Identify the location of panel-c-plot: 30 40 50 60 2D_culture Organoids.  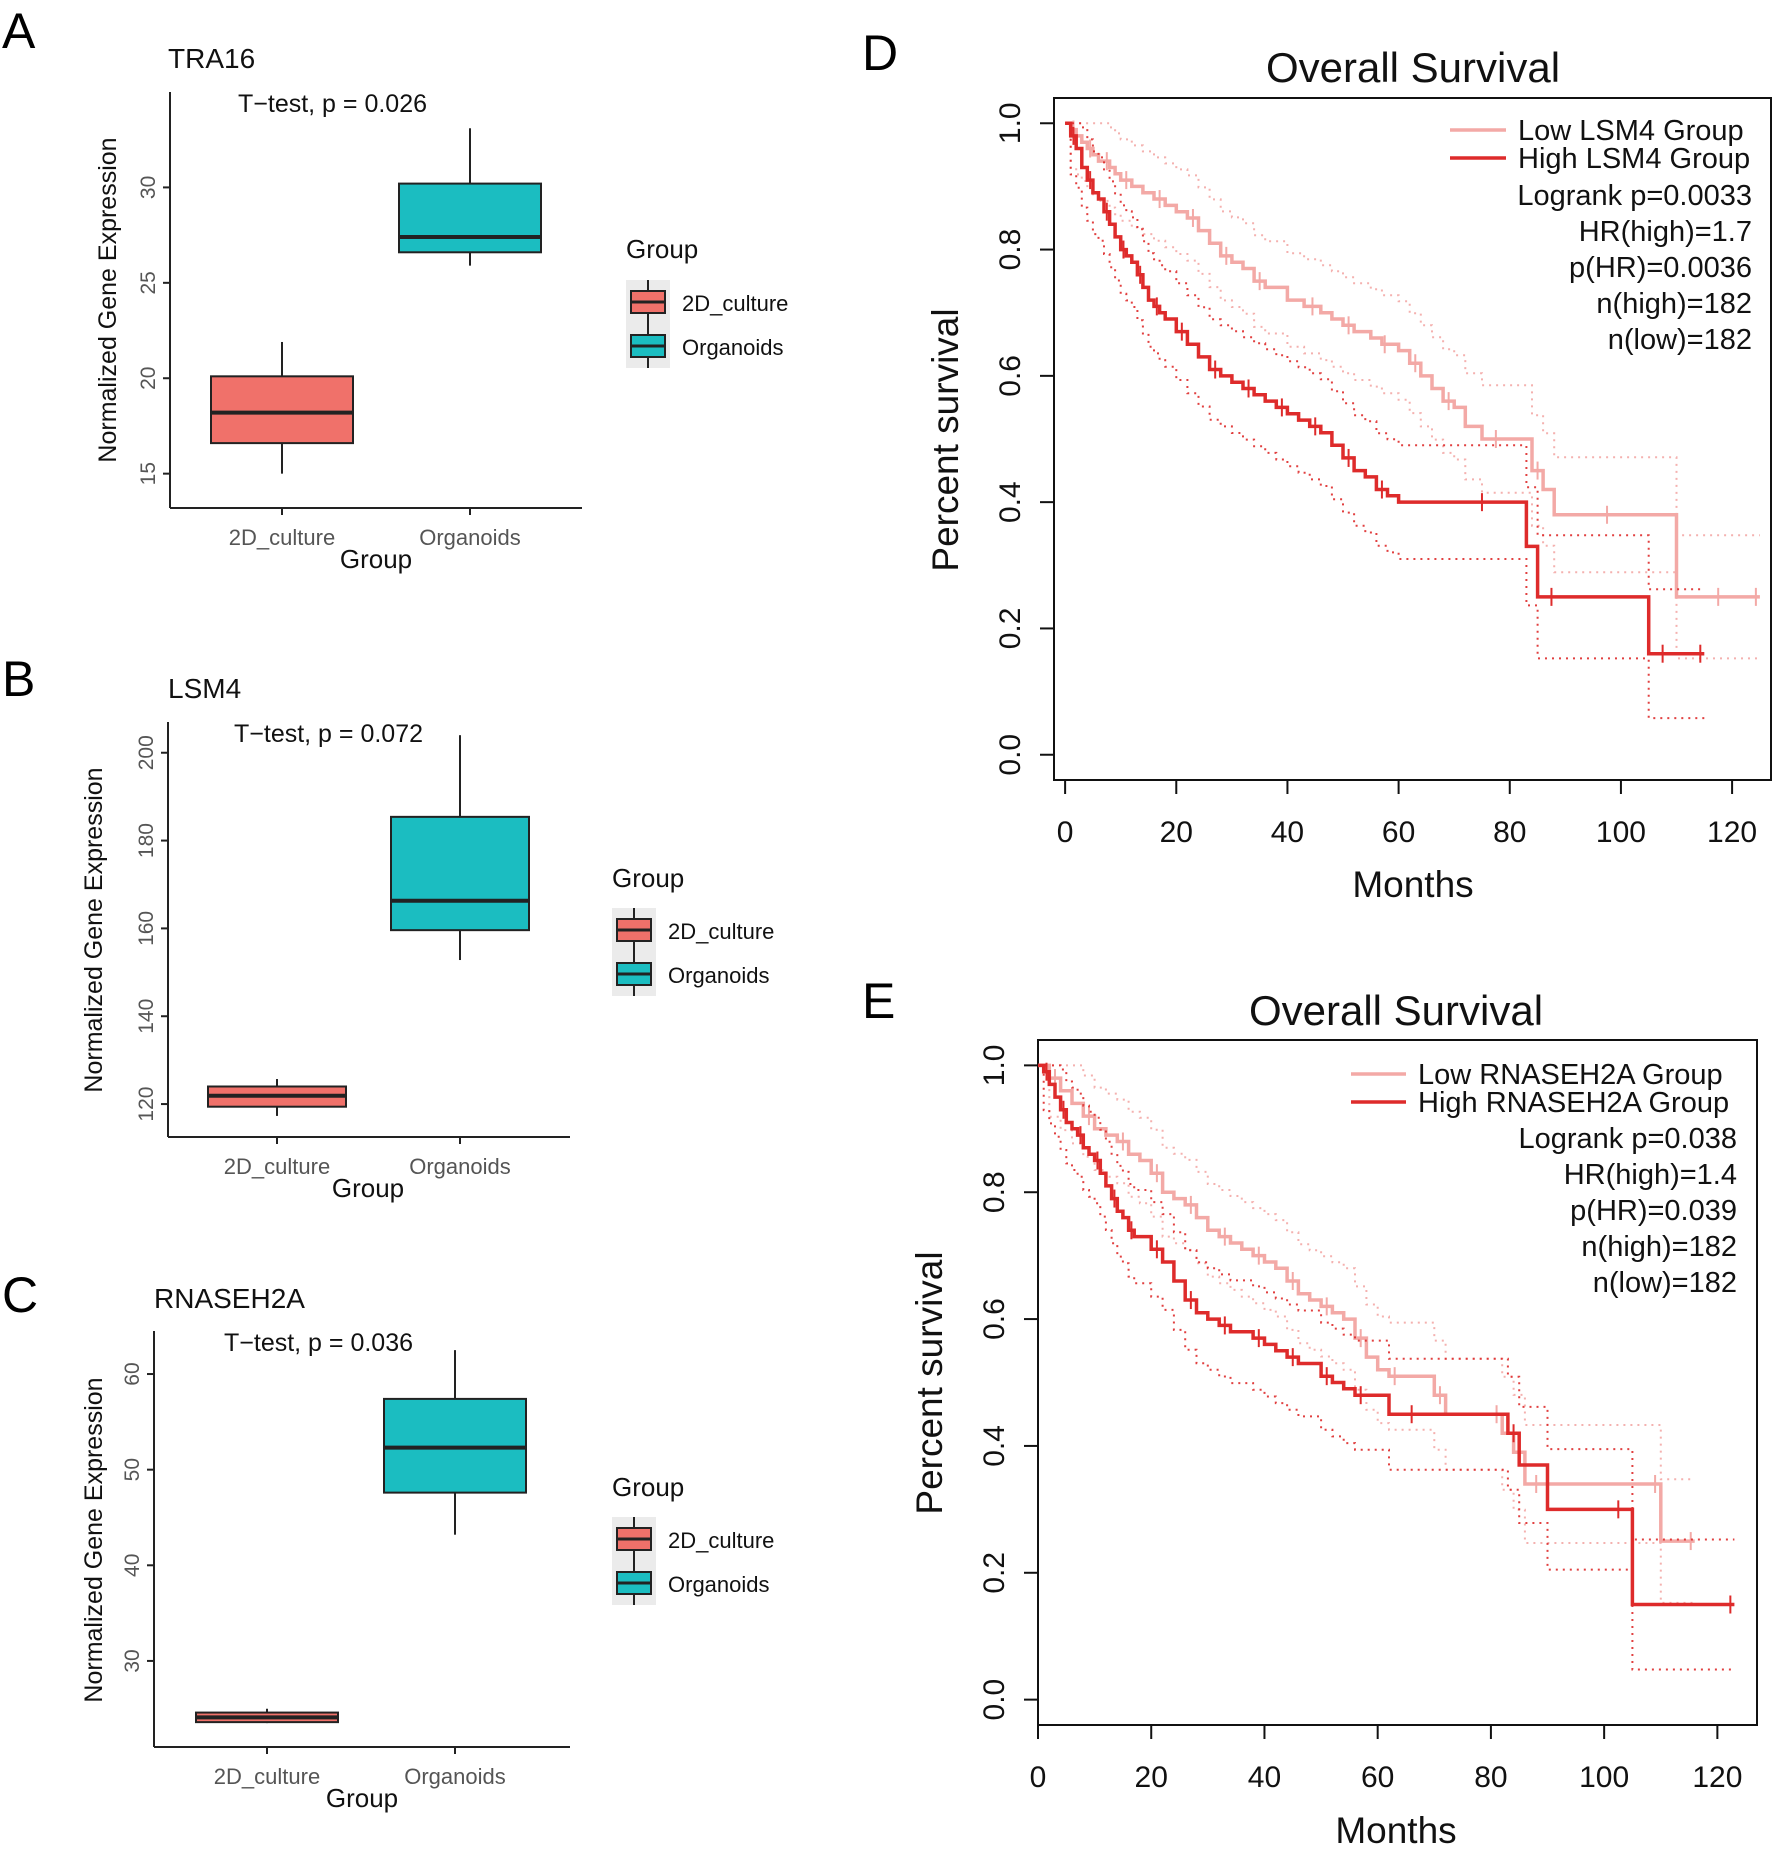
(345, 1560).